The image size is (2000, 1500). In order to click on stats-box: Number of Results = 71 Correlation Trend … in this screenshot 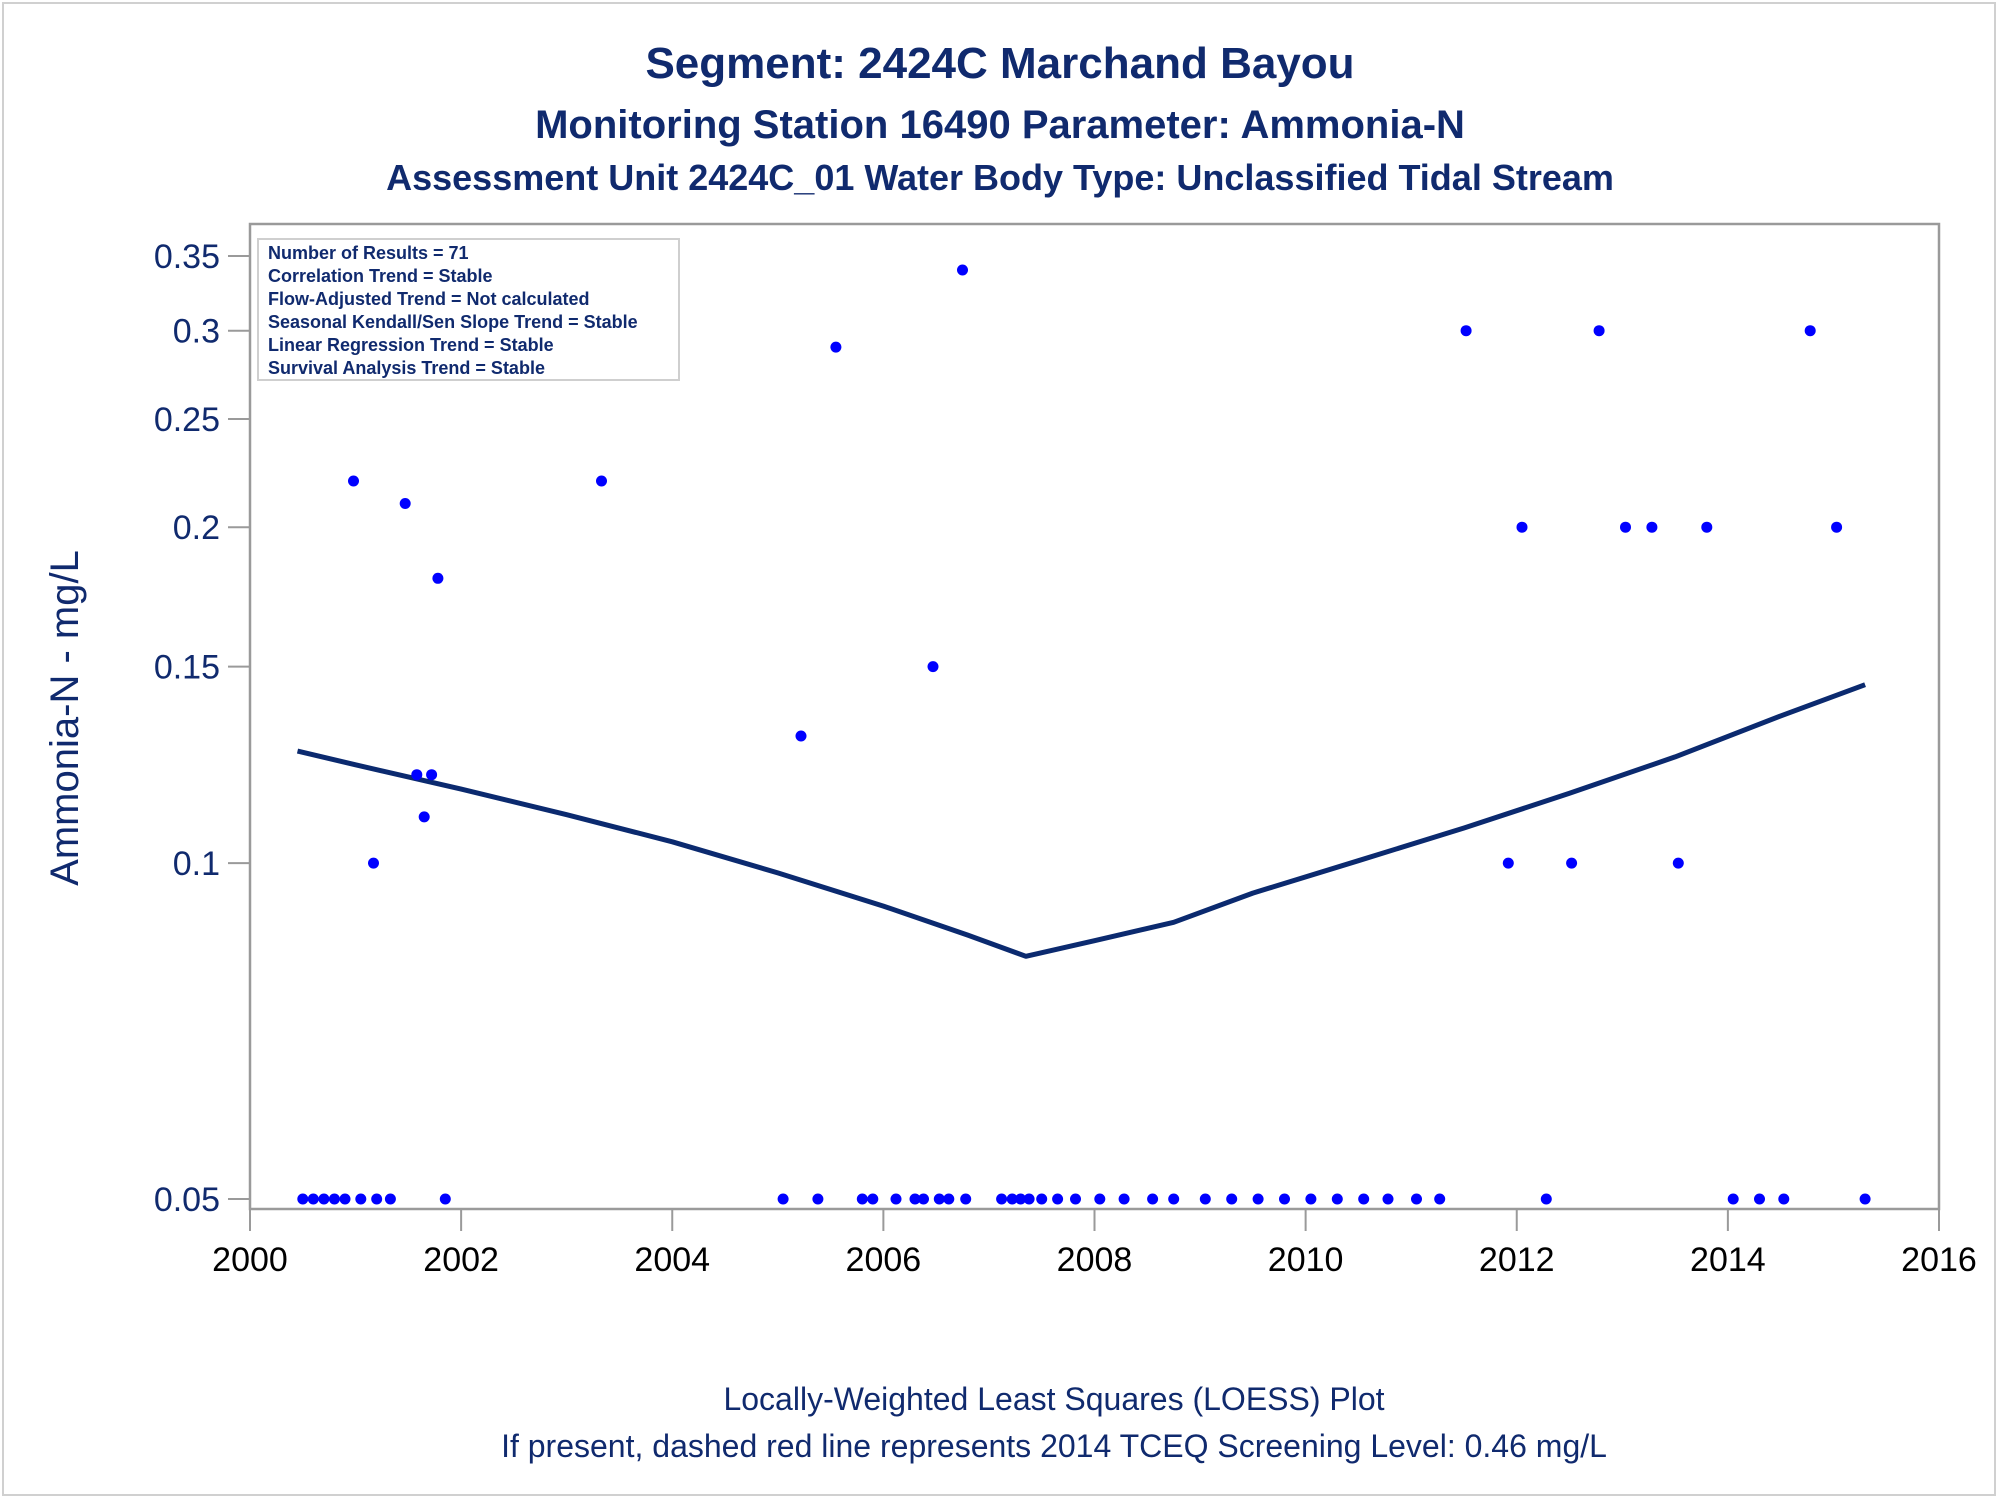, I will do `click(468, 309)`.